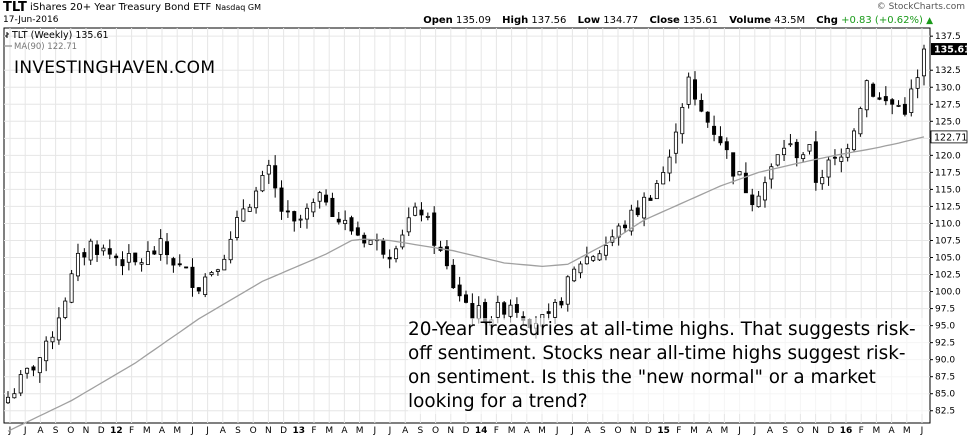 This screenshot has width=973, height=435. What do you see at coordinates (948, 71) in the screenshot?
I see `y-tick-label: 132.5` at bounding box center [948, 71].